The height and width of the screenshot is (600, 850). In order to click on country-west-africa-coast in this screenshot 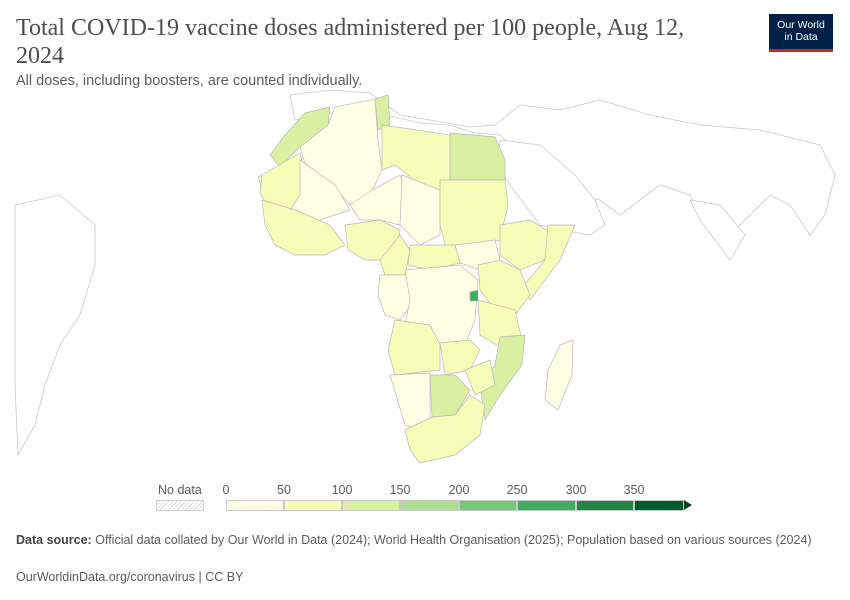, I will do `click(303, 227)`.